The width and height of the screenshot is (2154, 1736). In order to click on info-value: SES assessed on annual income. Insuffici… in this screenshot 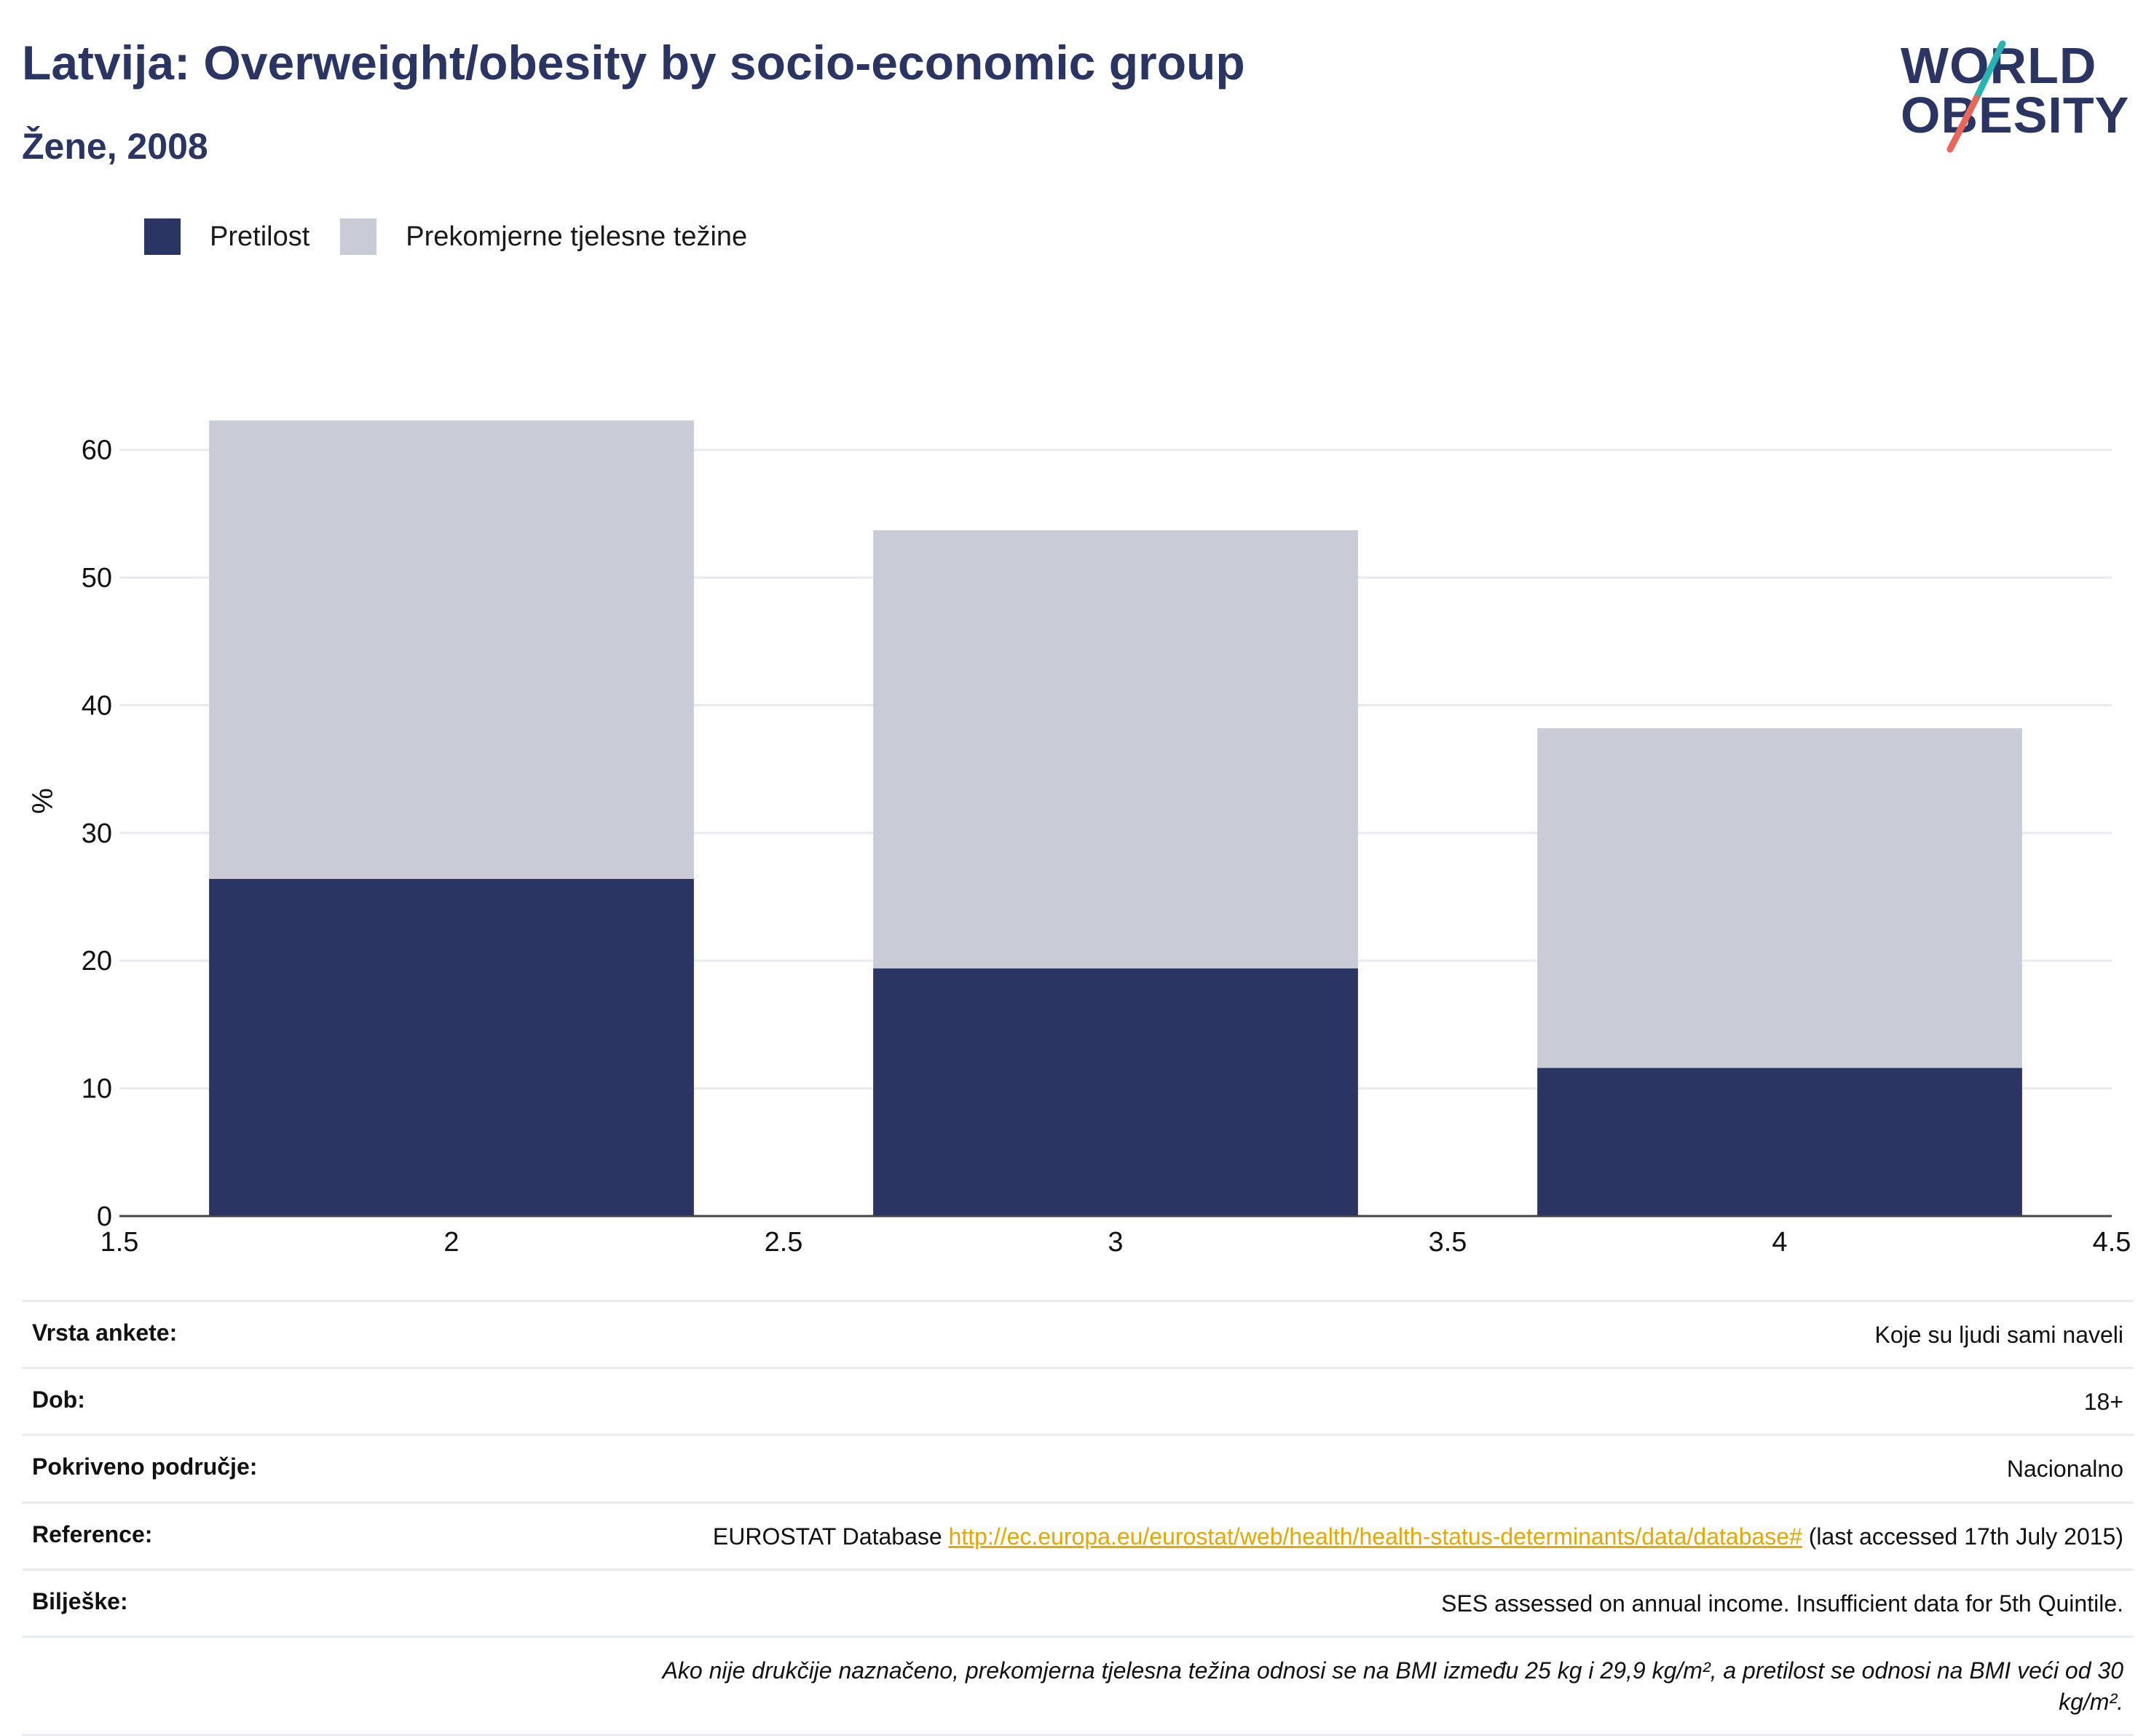, I will do `click(1782, 1603)`.